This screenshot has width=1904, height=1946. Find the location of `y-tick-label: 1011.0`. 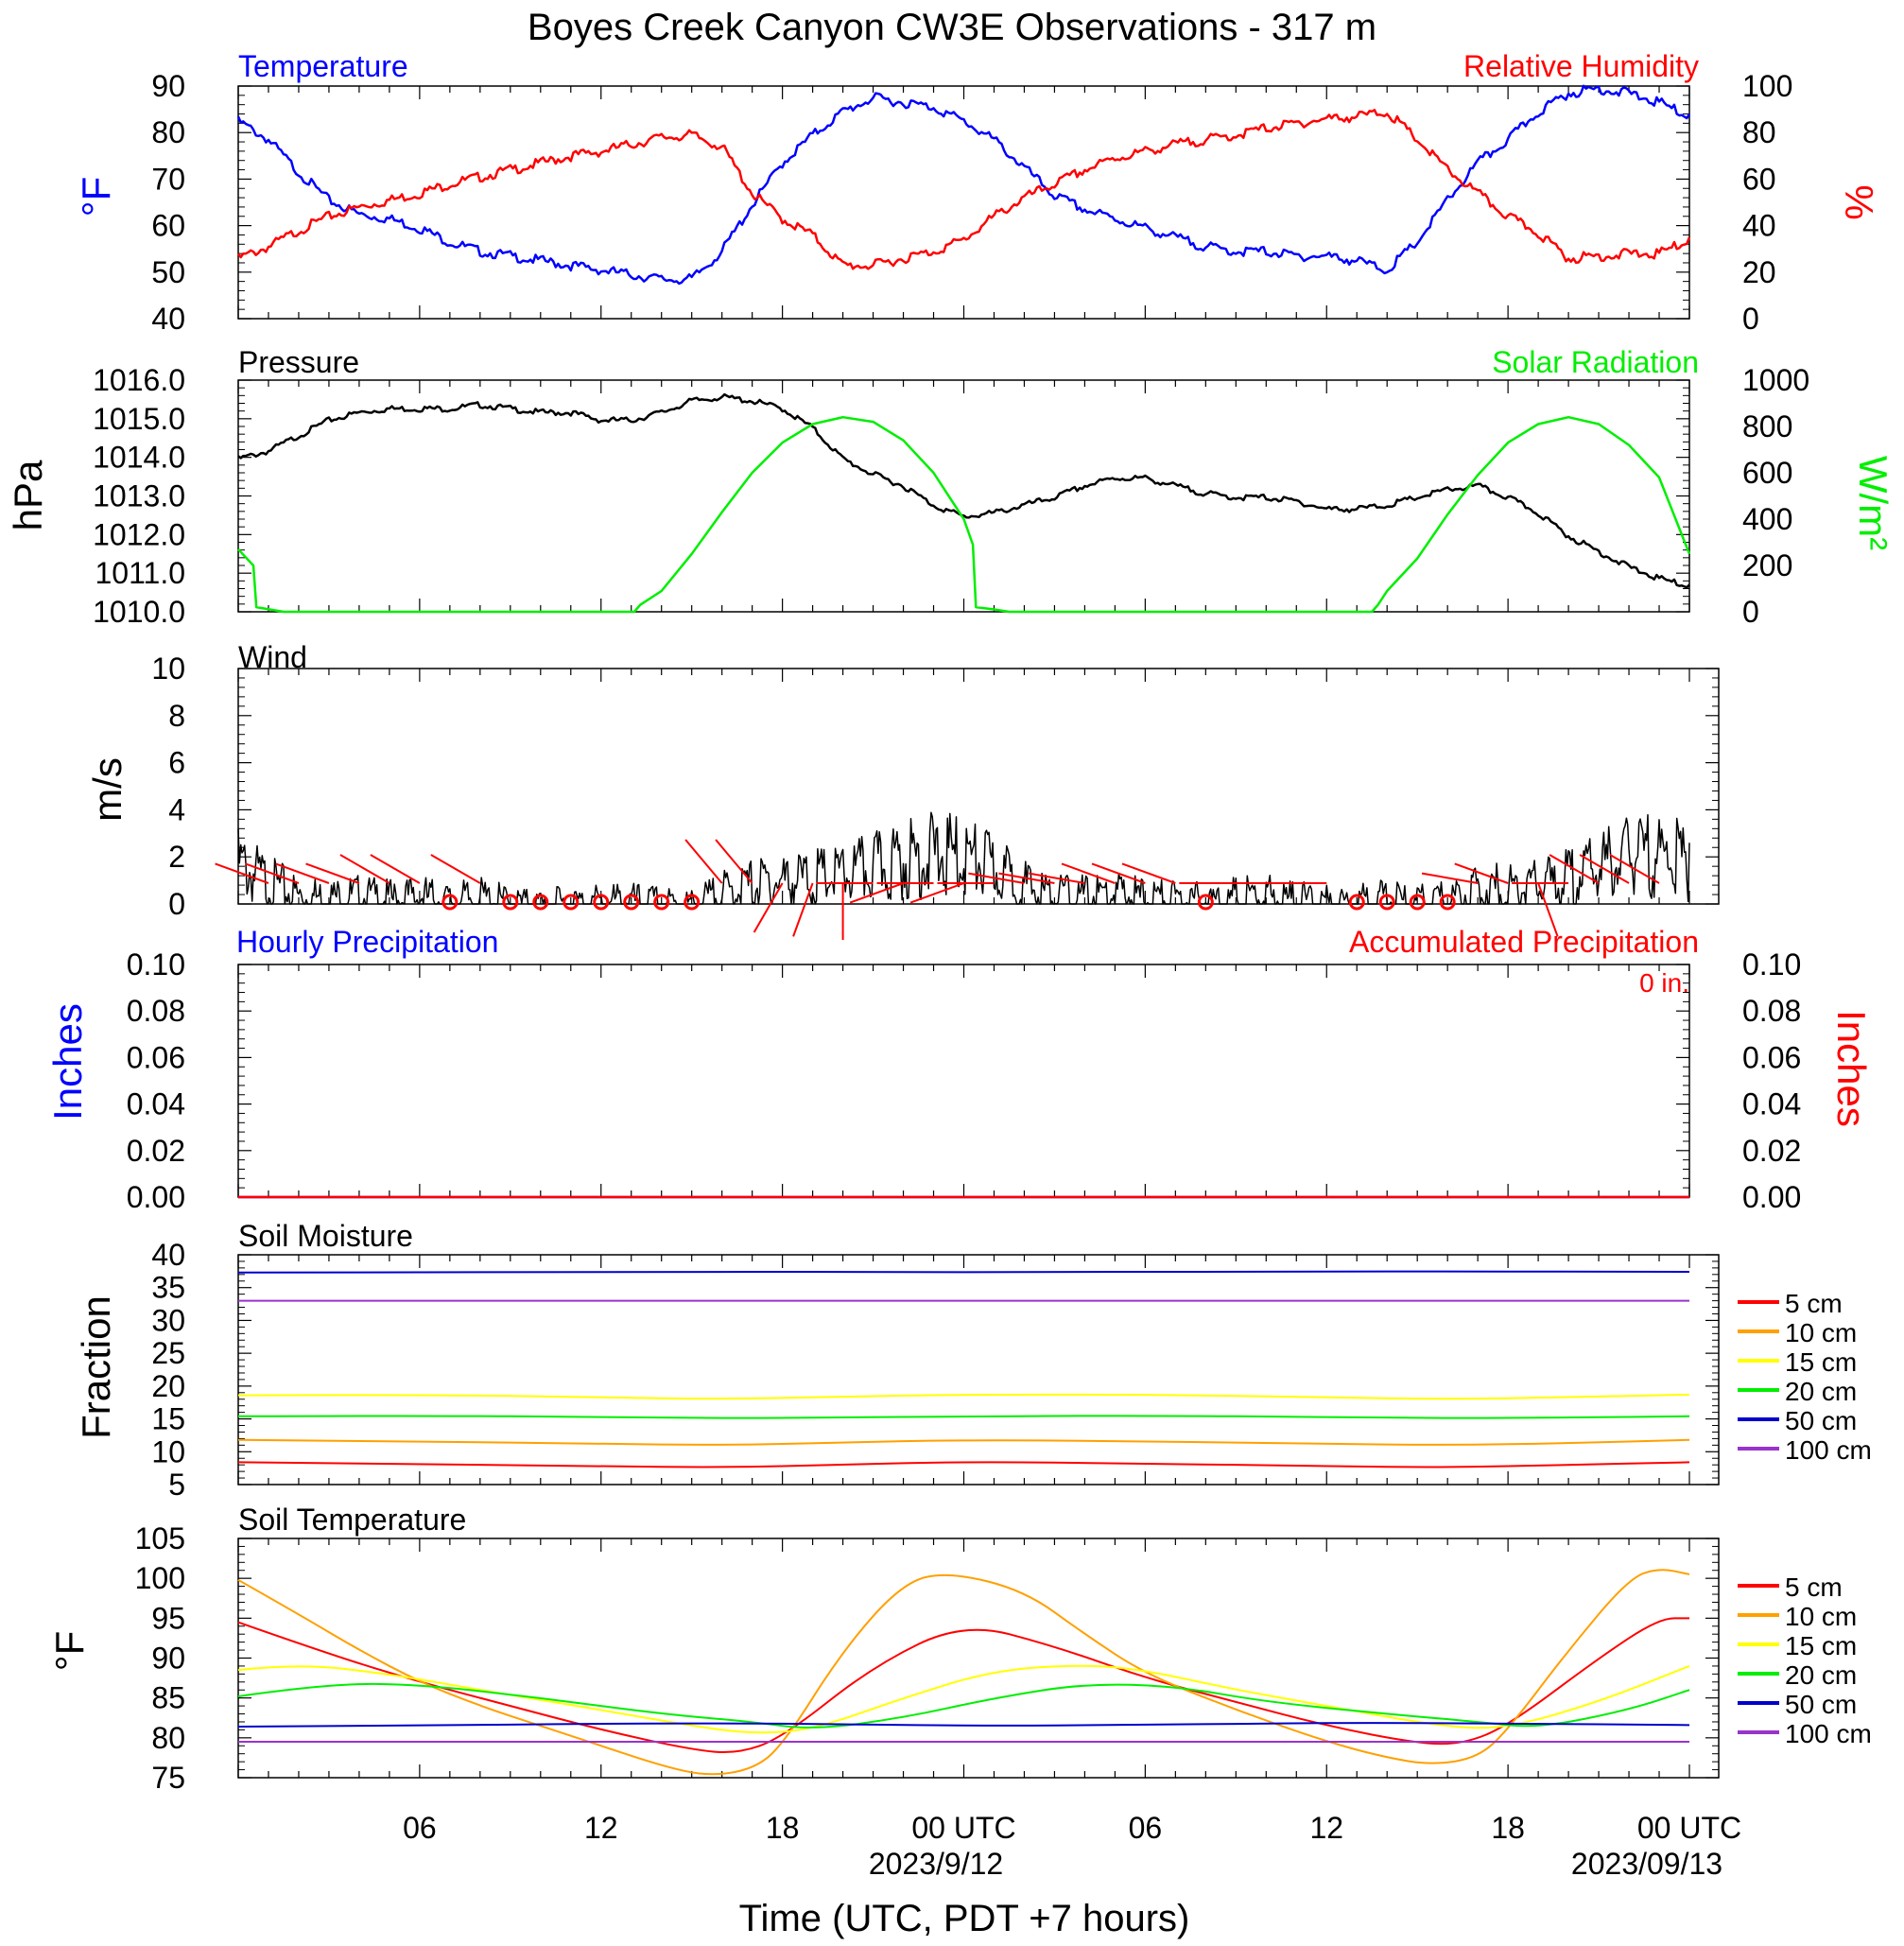

y-tick-label: 1011.0 is located at coordinates (140, 573).